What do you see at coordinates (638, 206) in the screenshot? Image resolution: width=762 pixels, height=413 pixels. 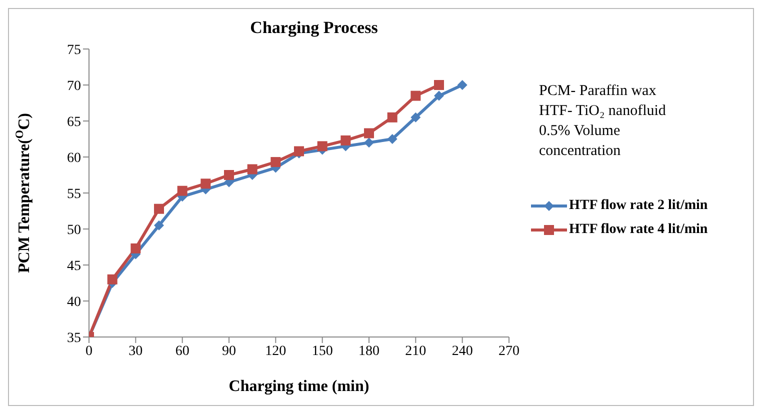 I see `legend-label: HTF flow rate 2 lit/min` at bounding box center [638, 206].